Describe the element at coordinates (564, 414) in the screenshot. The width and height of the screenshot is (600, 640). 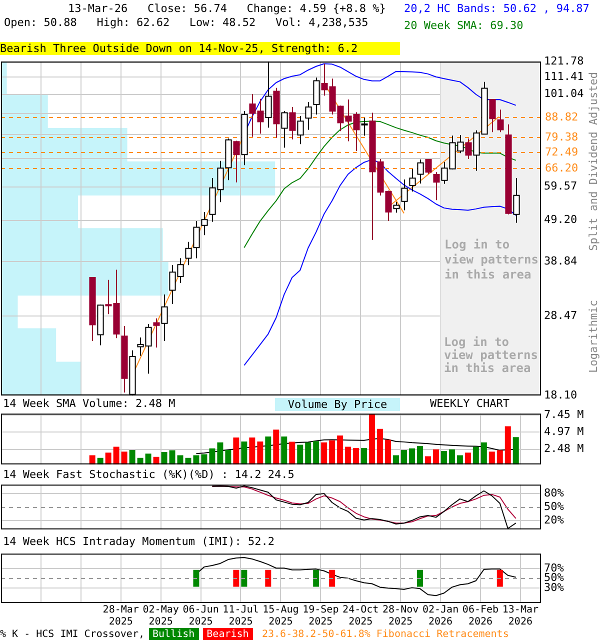
I see `y-tick-label: 7.45 M` at that location.